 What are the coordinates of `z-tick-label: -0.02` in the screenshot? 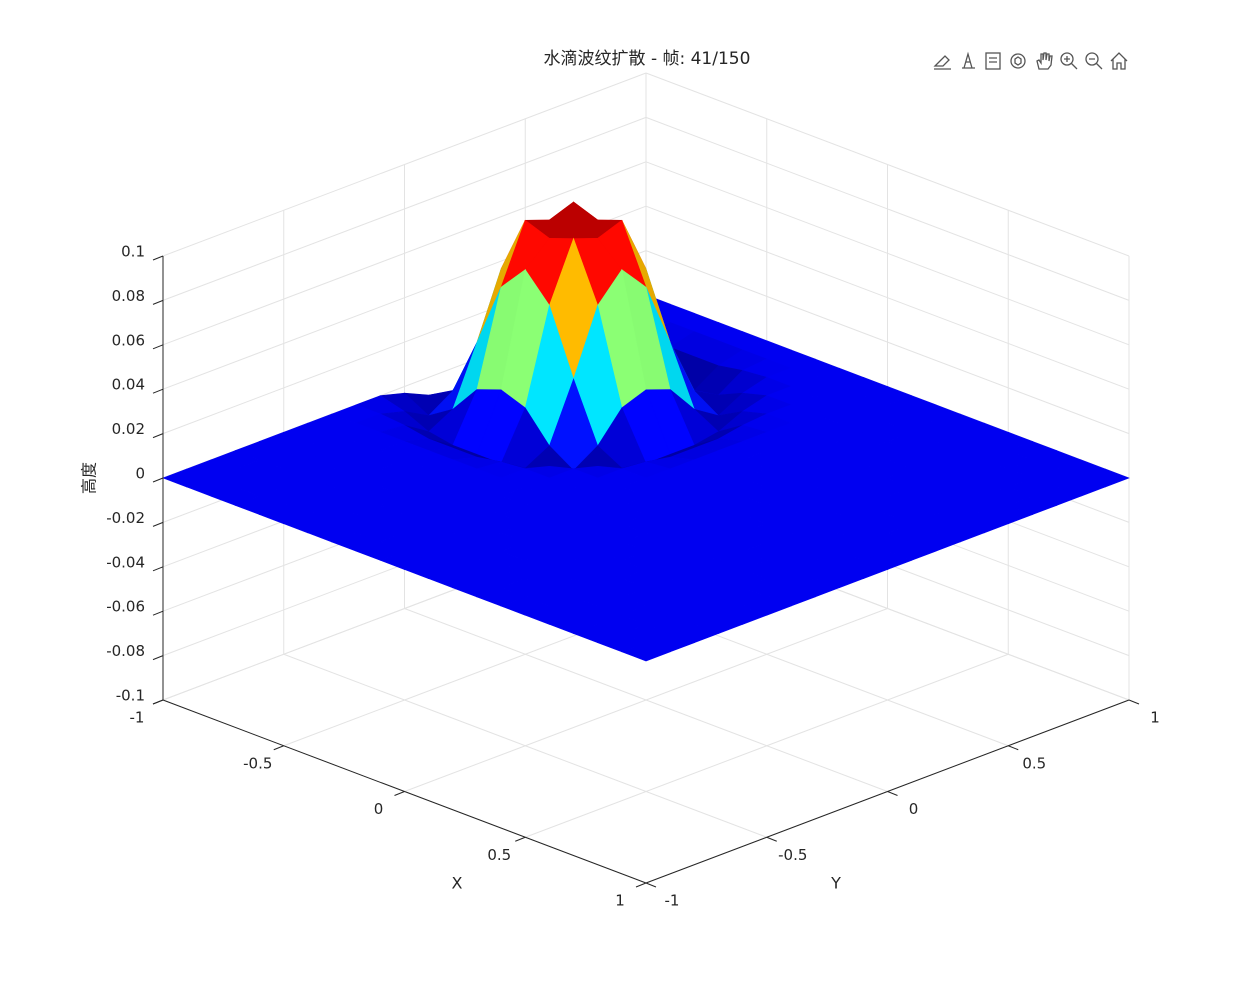 It's located at (125, 518).